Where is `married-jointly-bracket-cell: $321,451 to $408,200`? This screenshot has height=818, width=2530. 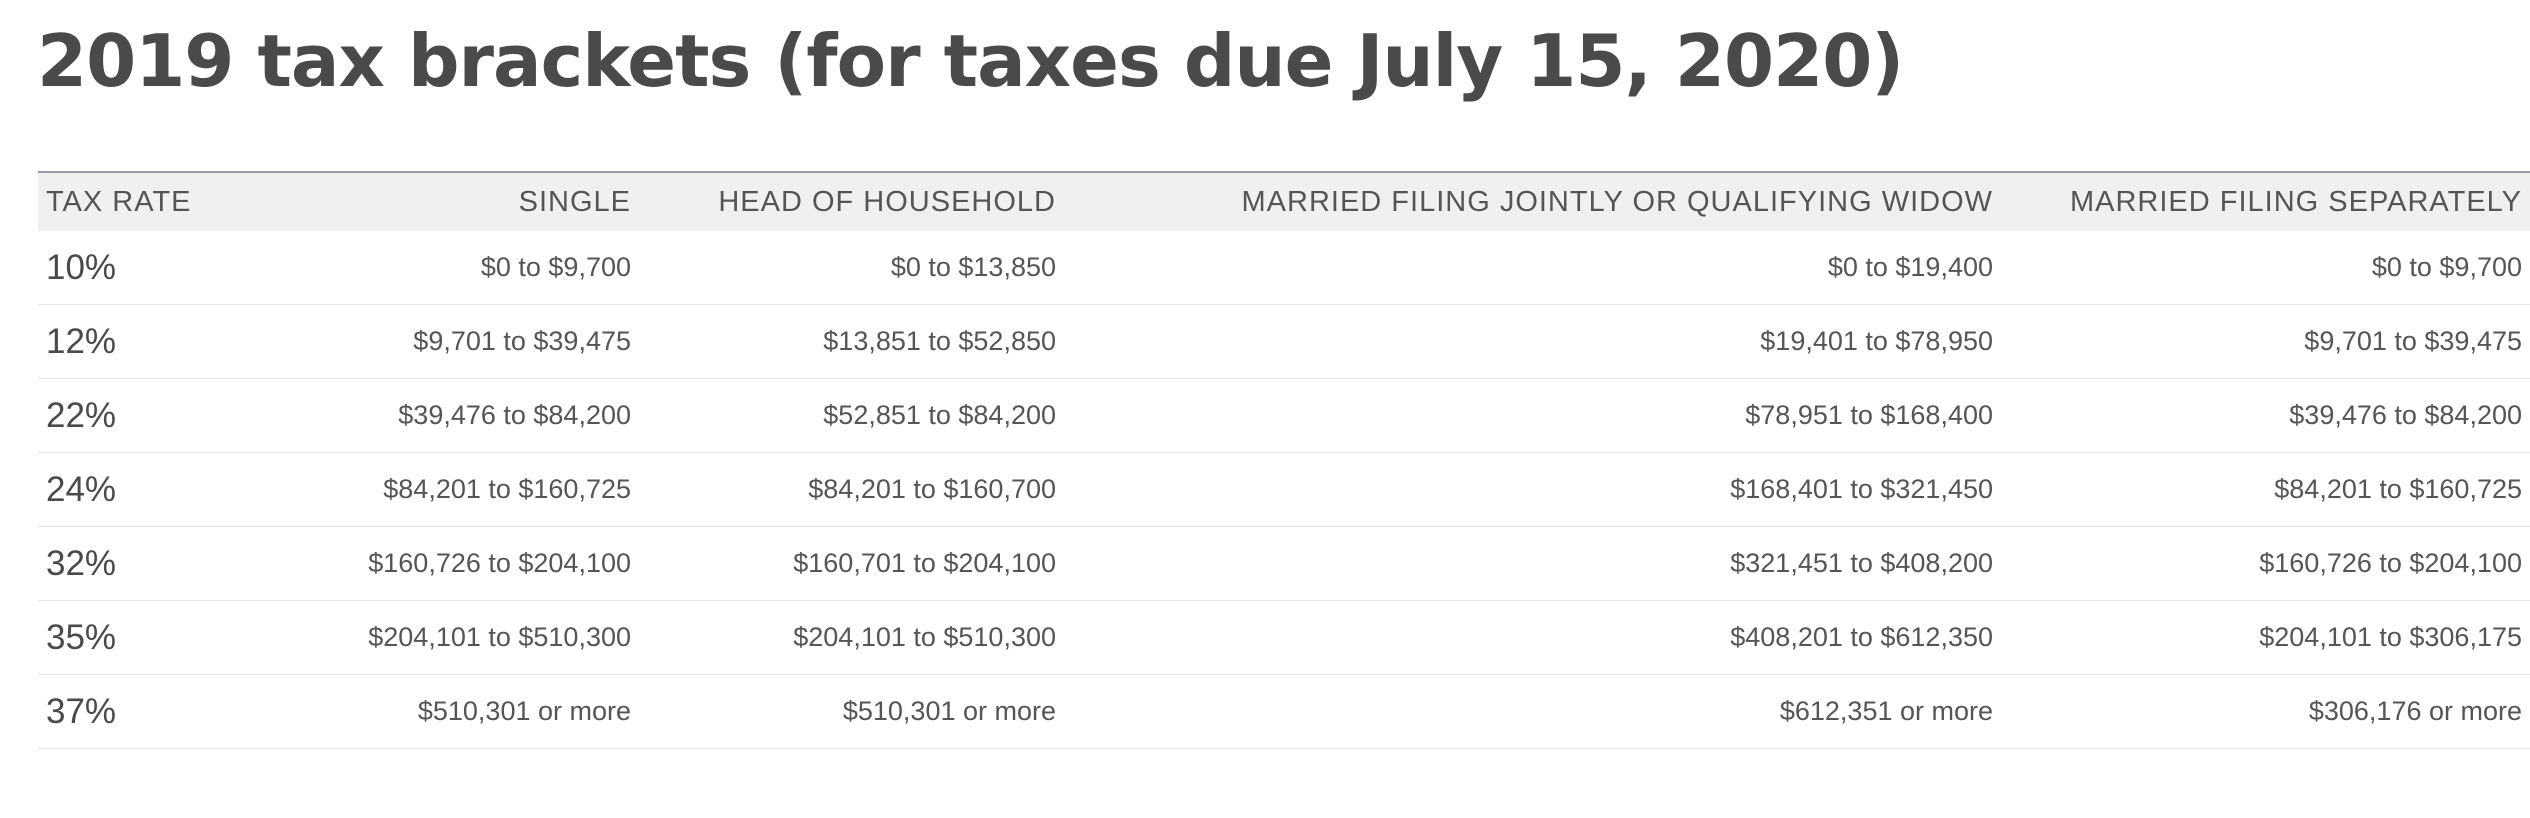
married-jointly-bracket-cell: $321,451 to $408,200 is located at coordinates (1532, 563).